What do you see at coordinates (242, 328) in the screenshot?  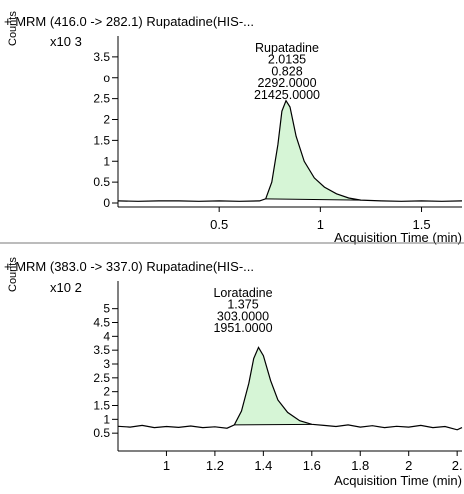 I see `peak-annotation-line: 1951.0000` at bounding box center [242, 328].